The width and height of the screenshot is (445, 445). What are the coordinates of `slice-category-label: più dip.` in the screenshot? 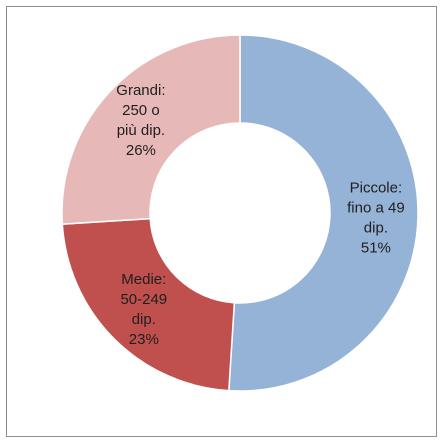 It's located at (141, 130).